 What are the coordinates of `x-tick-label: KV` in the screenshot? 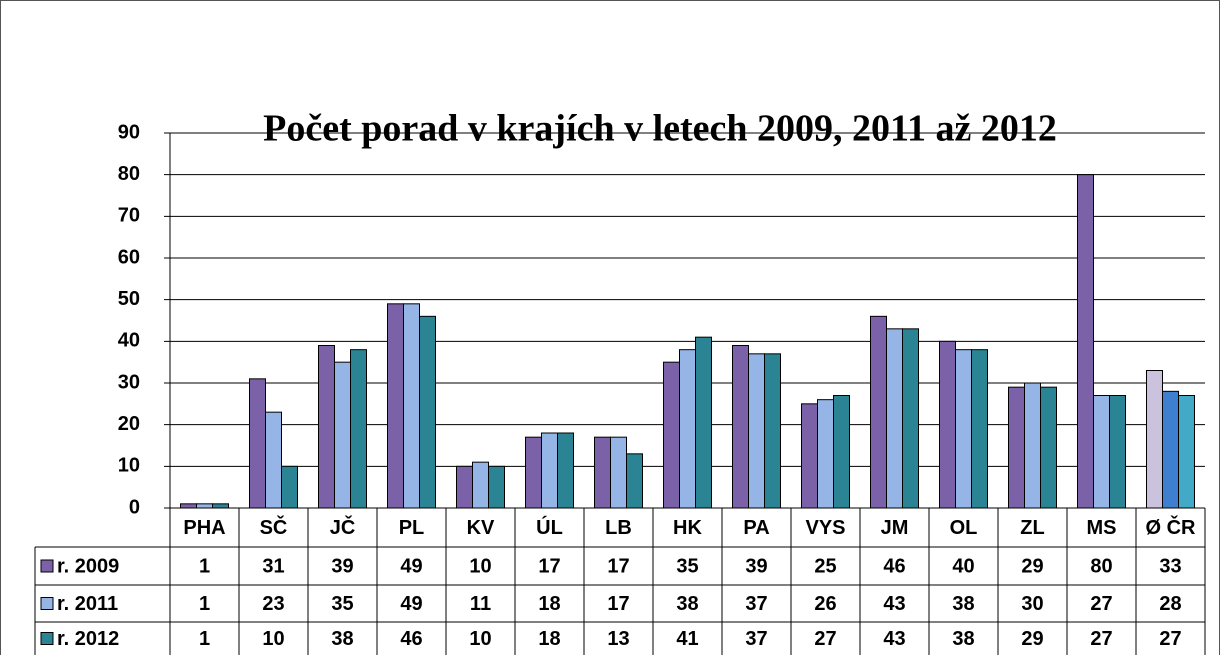 It's located at (481, 528).